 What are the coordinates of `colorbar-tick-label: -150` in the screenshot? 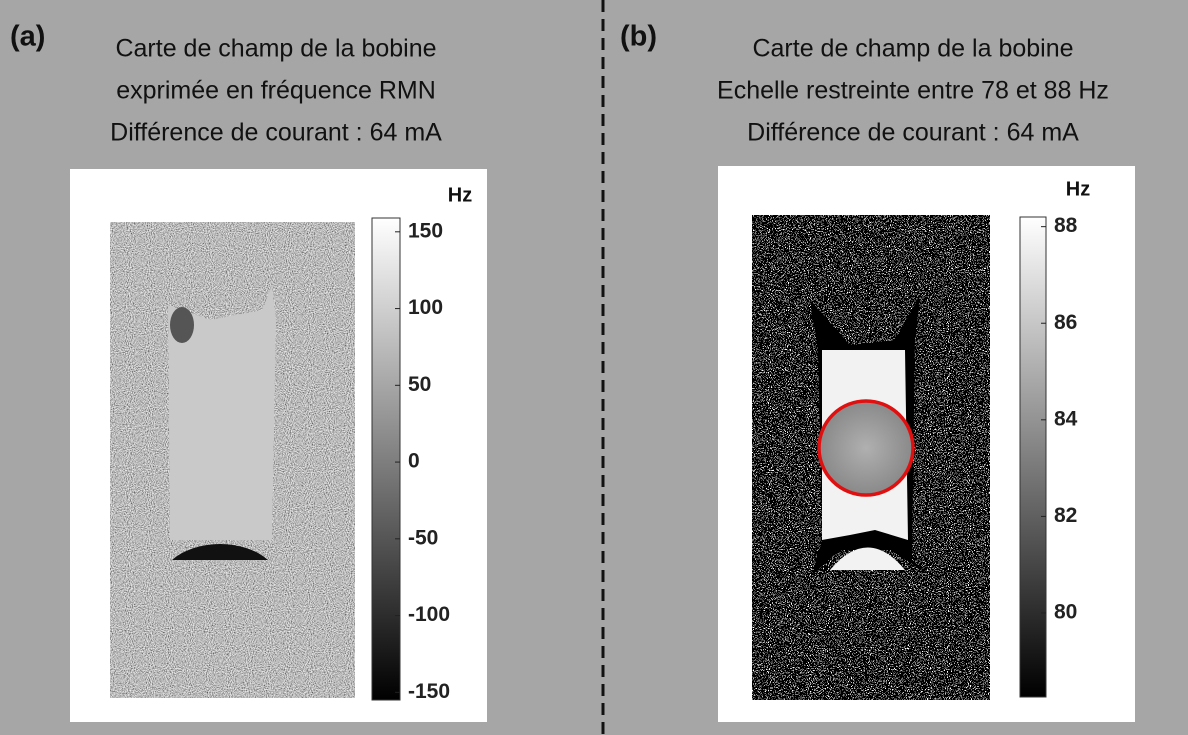 It's located at (429, 691).